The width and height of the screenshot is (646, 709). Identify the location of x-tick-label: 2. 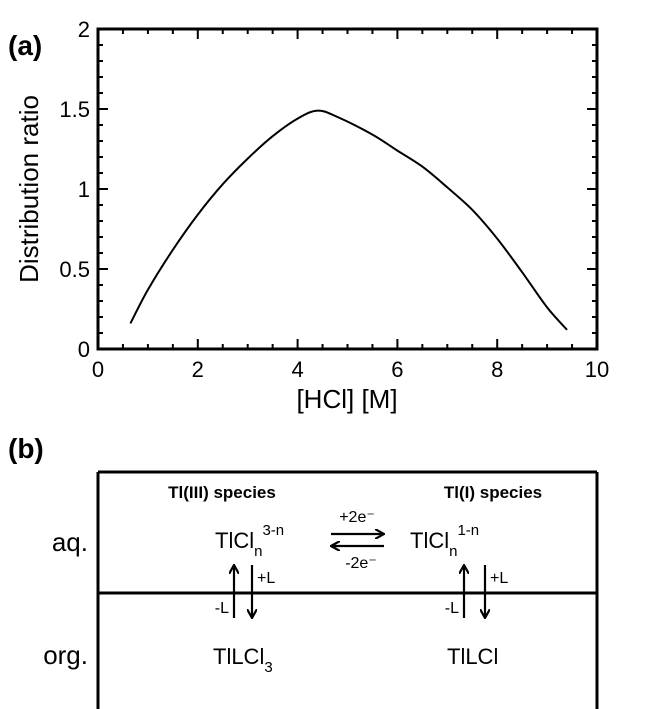
(198, 369).